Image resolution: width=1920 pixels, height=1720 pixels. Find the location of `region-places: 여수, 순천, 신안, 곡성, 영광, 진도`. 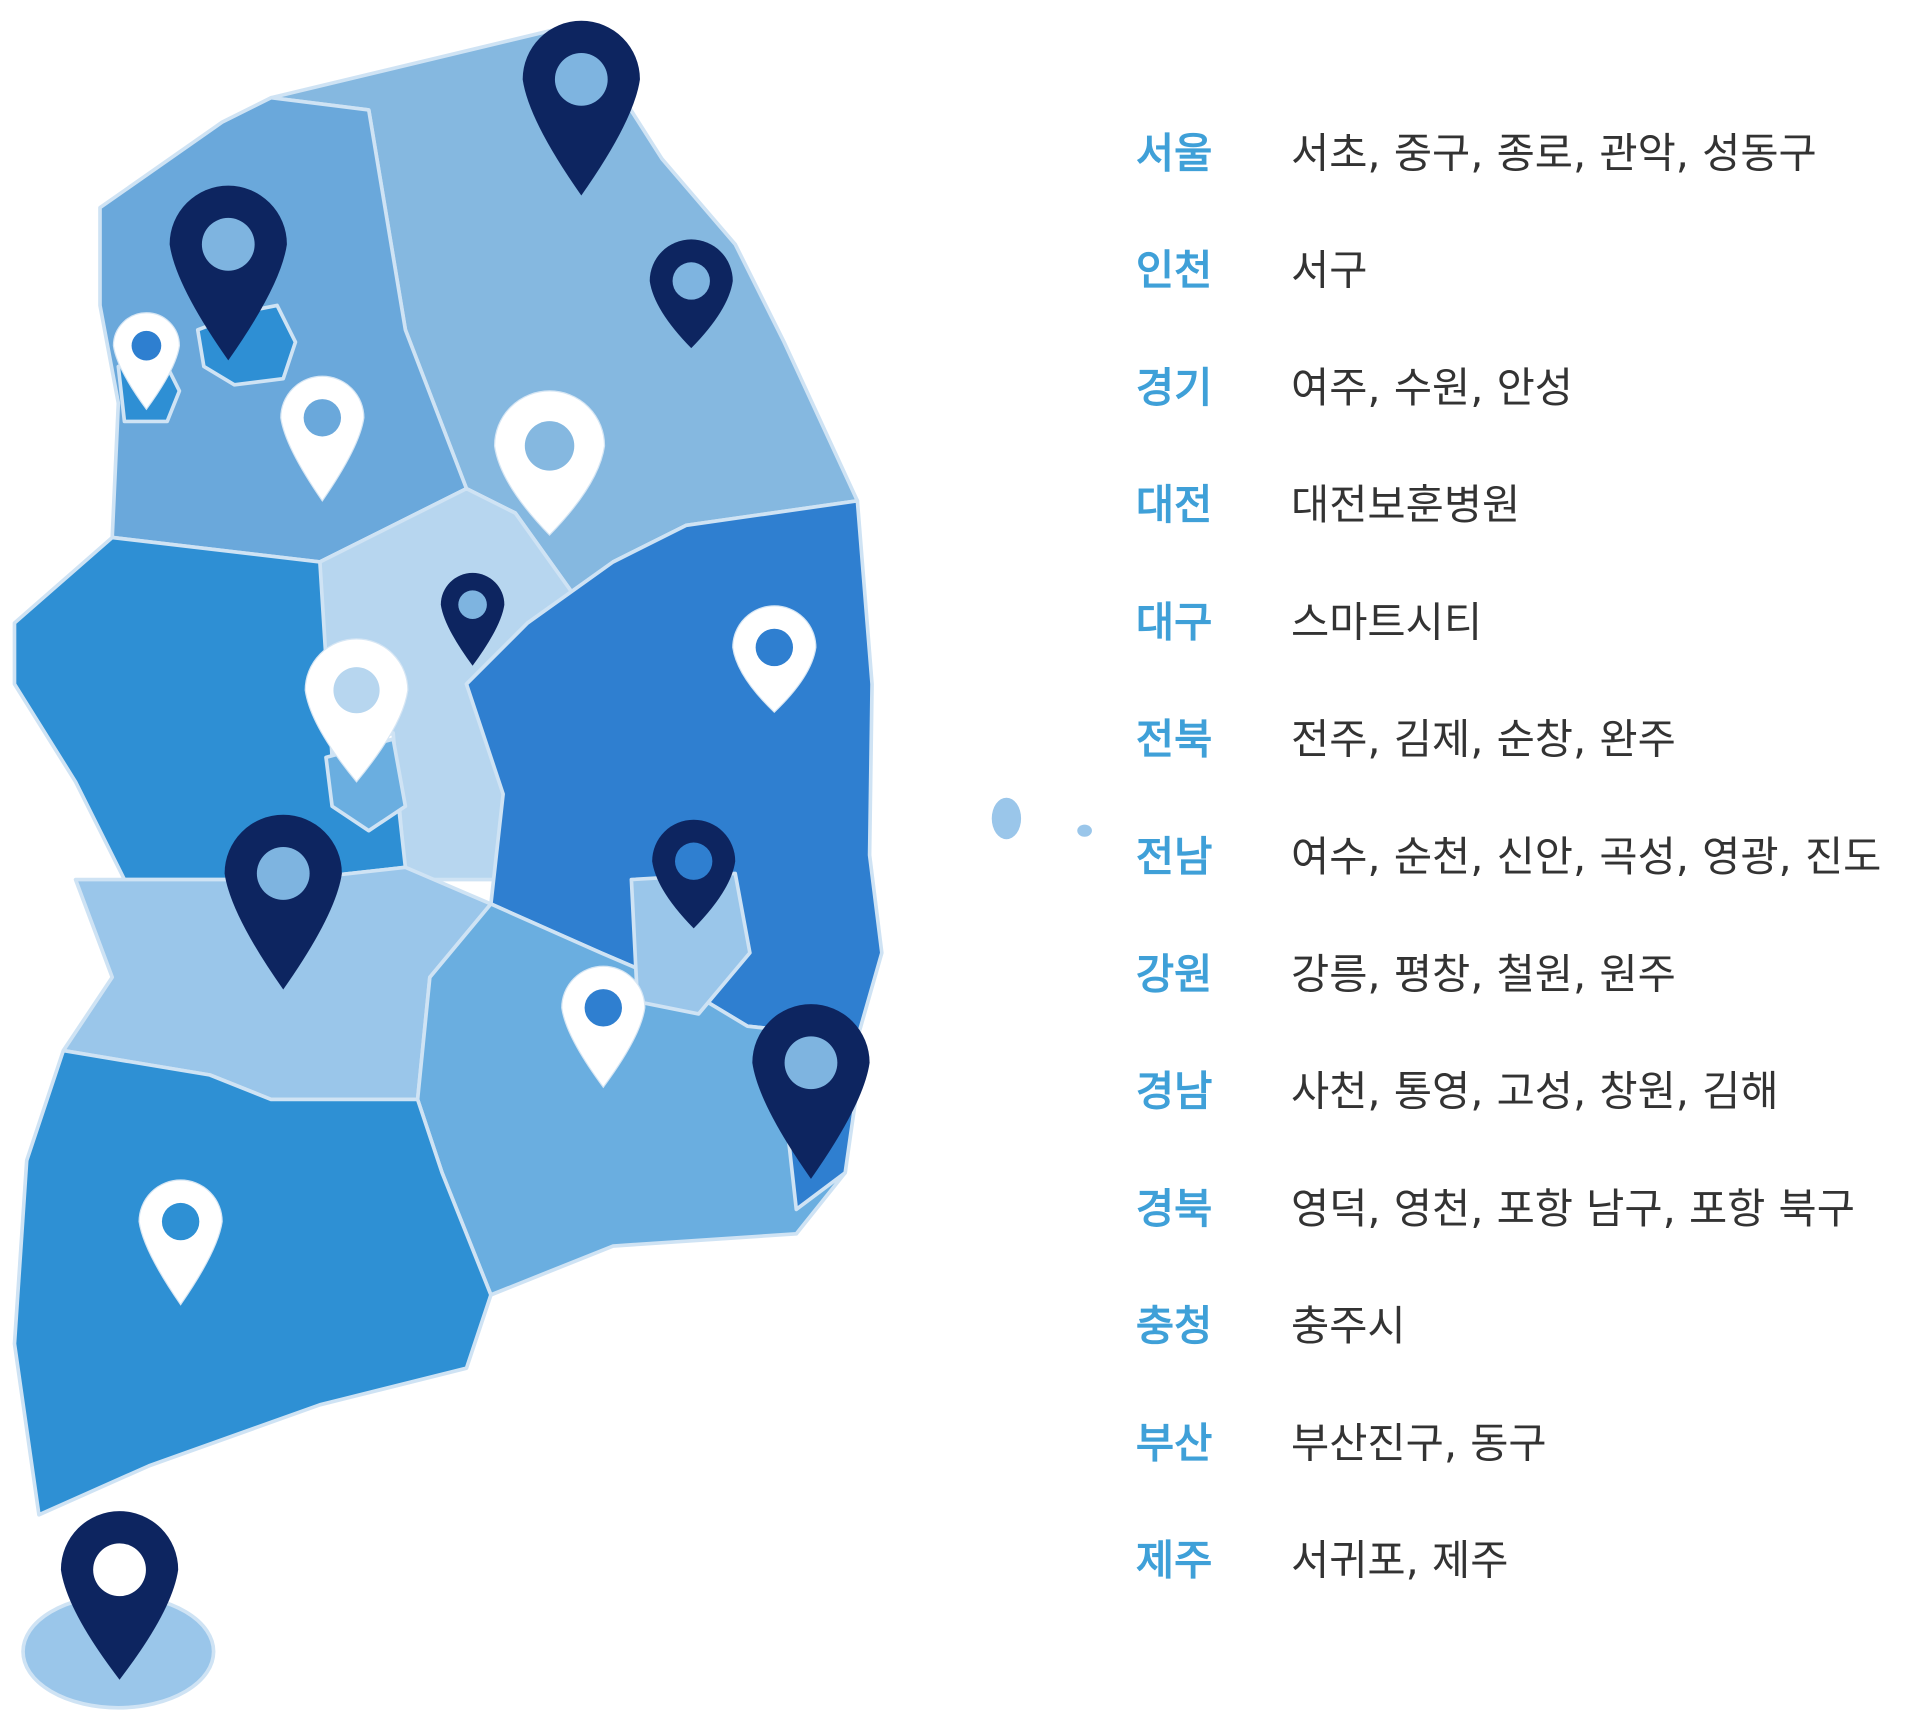

region-places: 여수, 순천, 신안, 곡성, 영광, 진도 is located at coordinates (1586, 856).